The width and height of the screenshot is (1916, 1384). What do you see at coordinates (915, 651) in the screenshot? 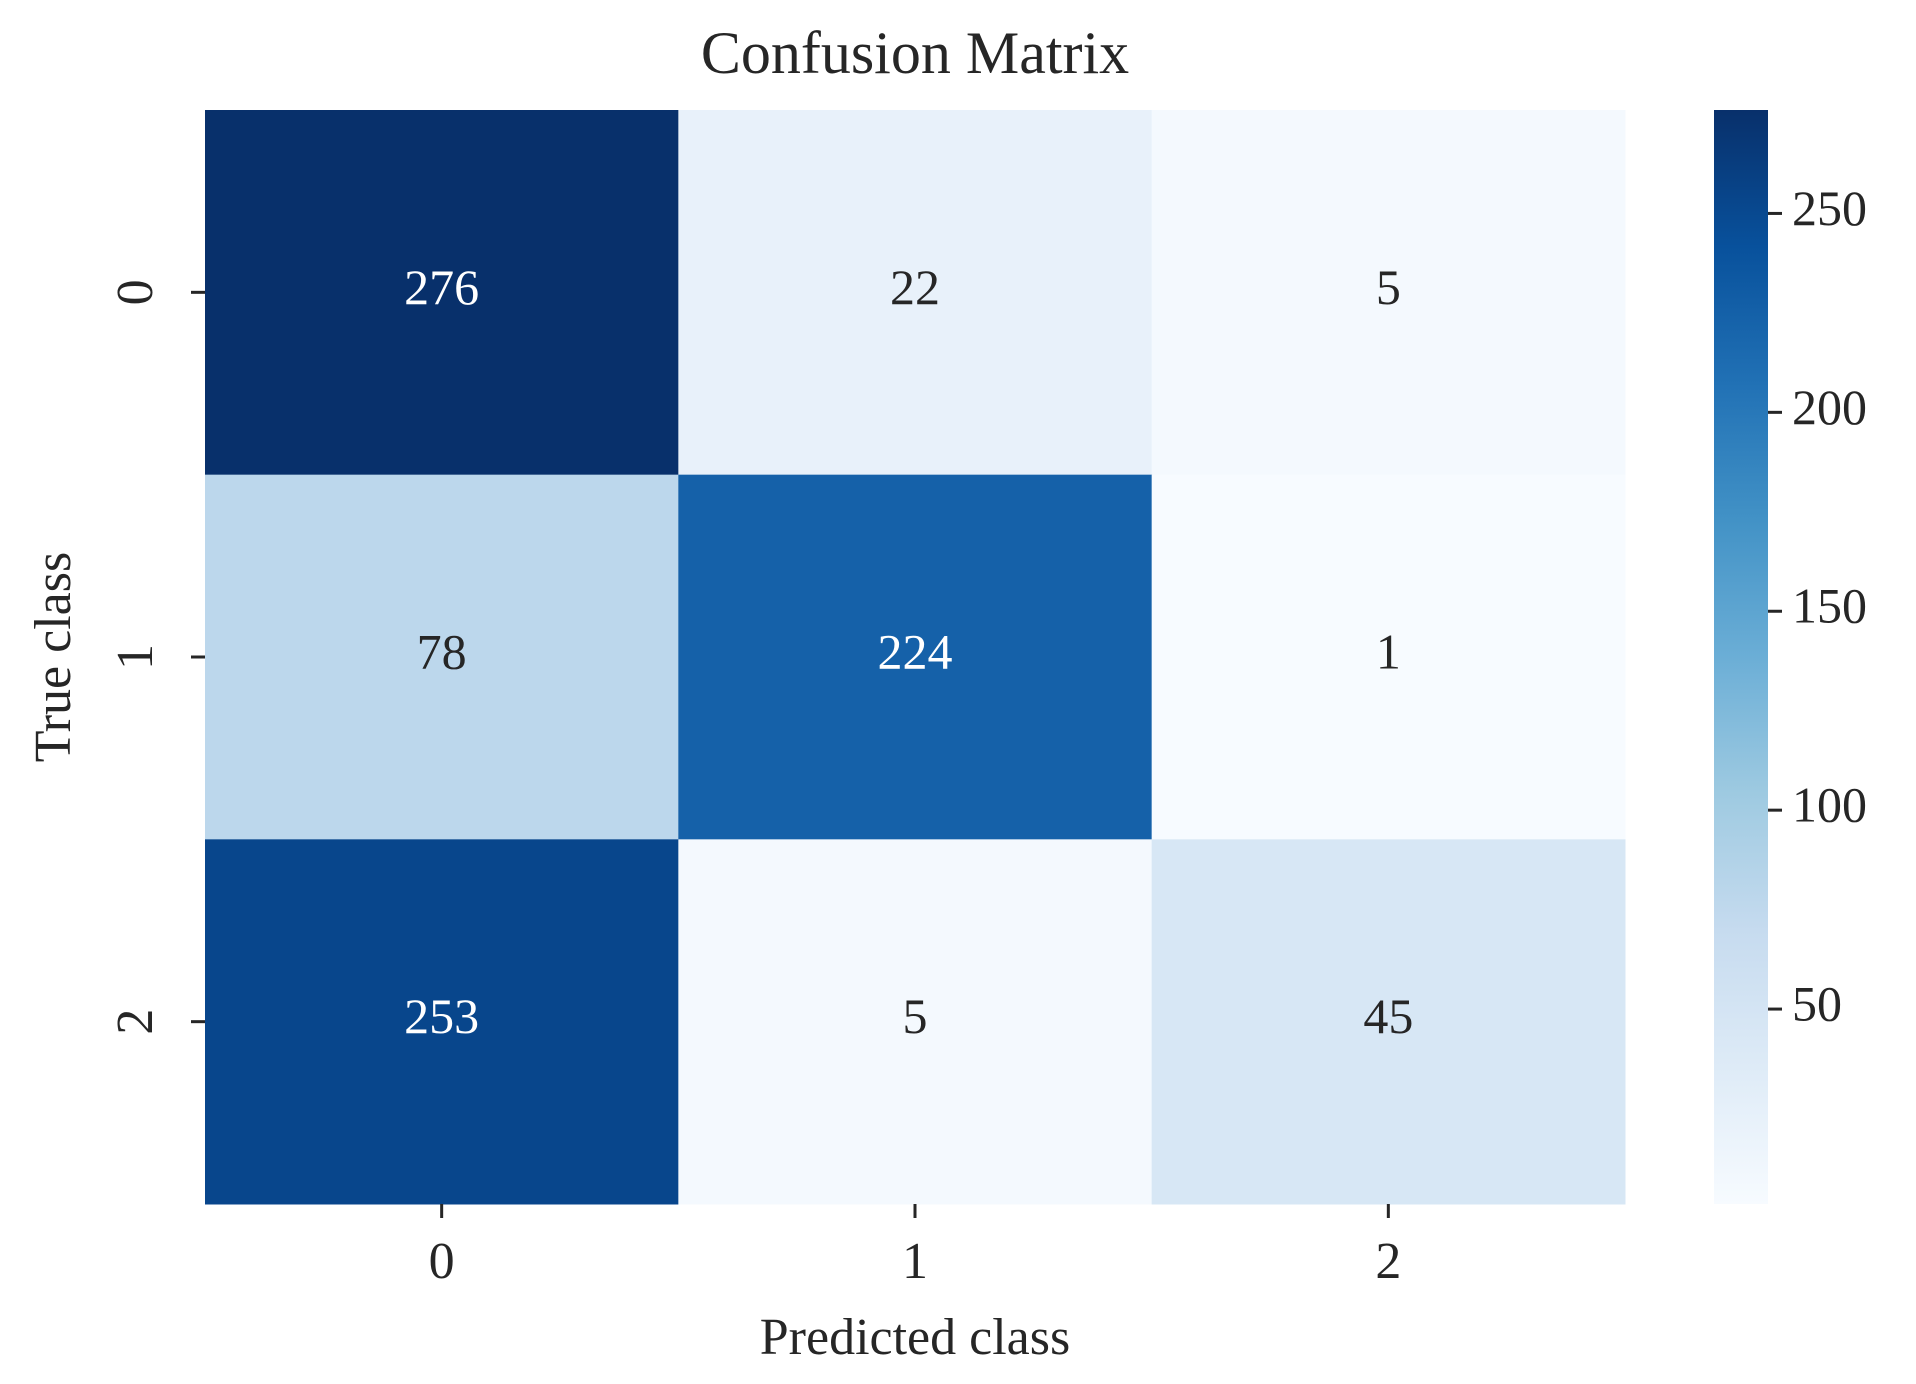
I see `cell-label: 224` at bounding box center [915, 651].